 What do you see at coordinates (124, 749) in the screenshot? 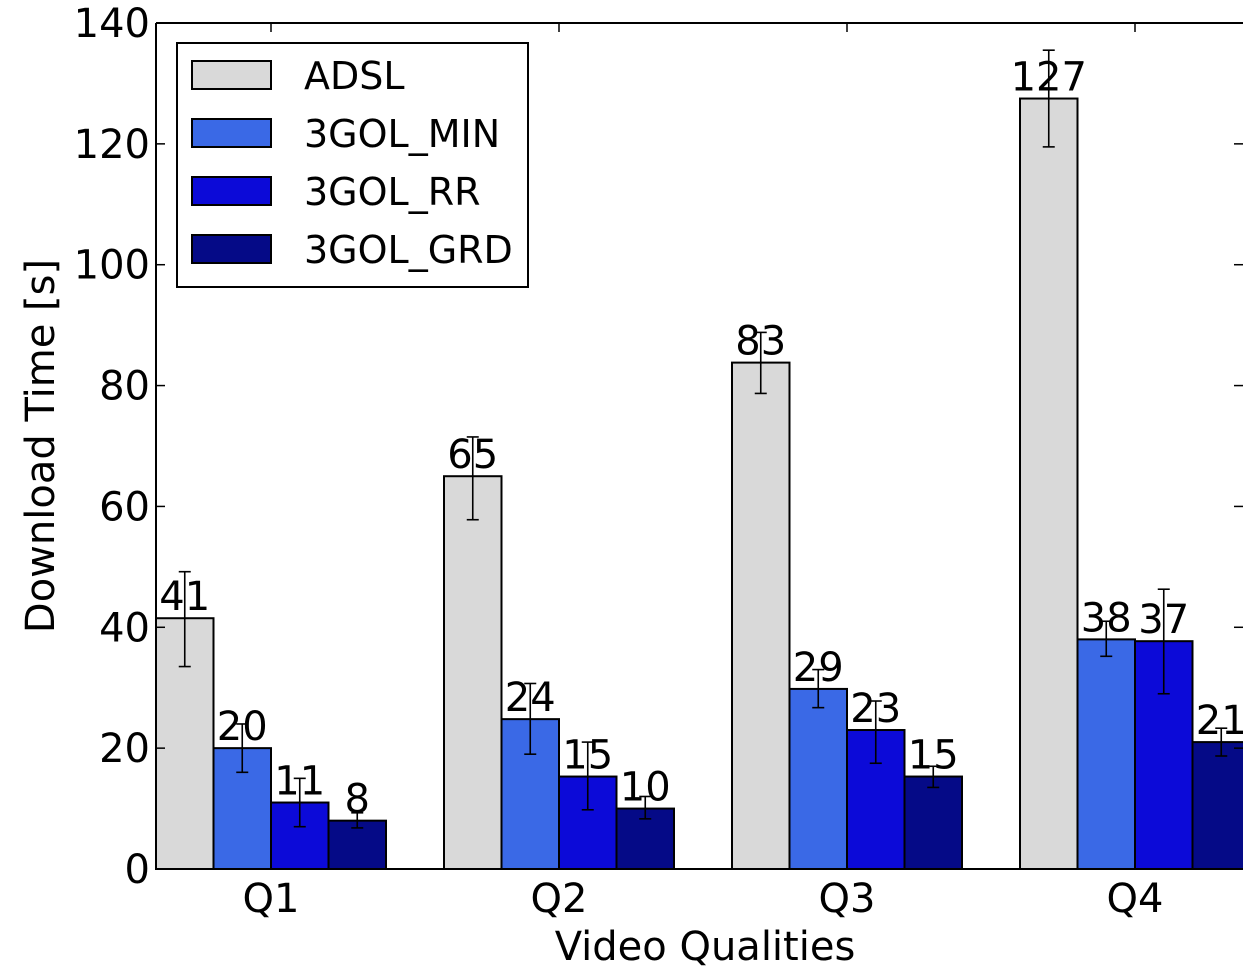
I see `y-tick-label: 20` at bounding box center [124, 749].